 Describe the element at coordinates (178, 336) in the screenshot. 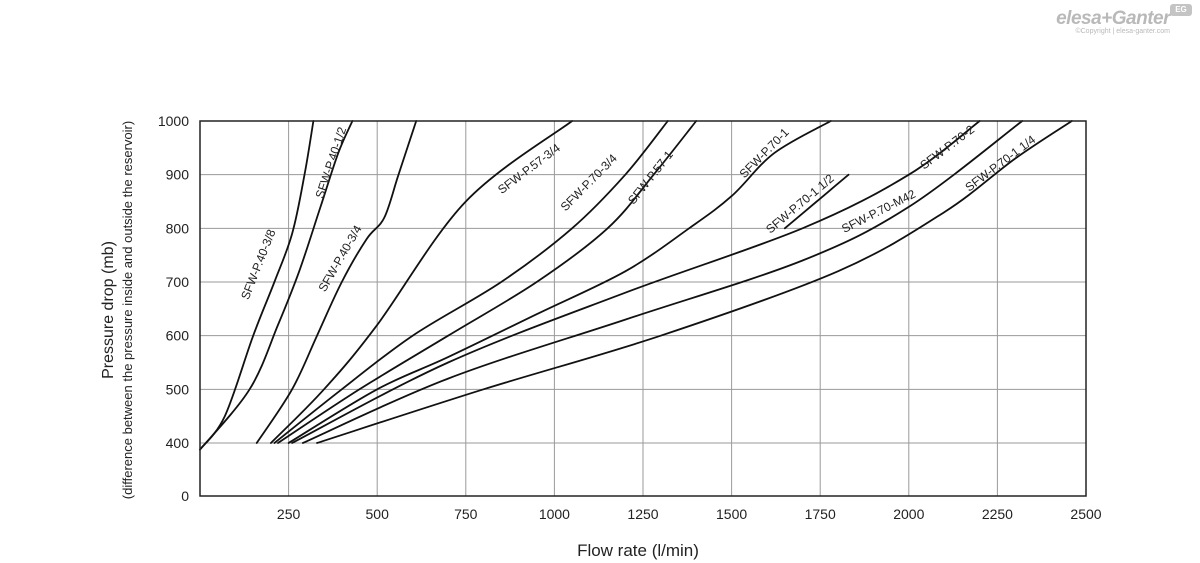

I see `y-tick-label: 600` at that location.